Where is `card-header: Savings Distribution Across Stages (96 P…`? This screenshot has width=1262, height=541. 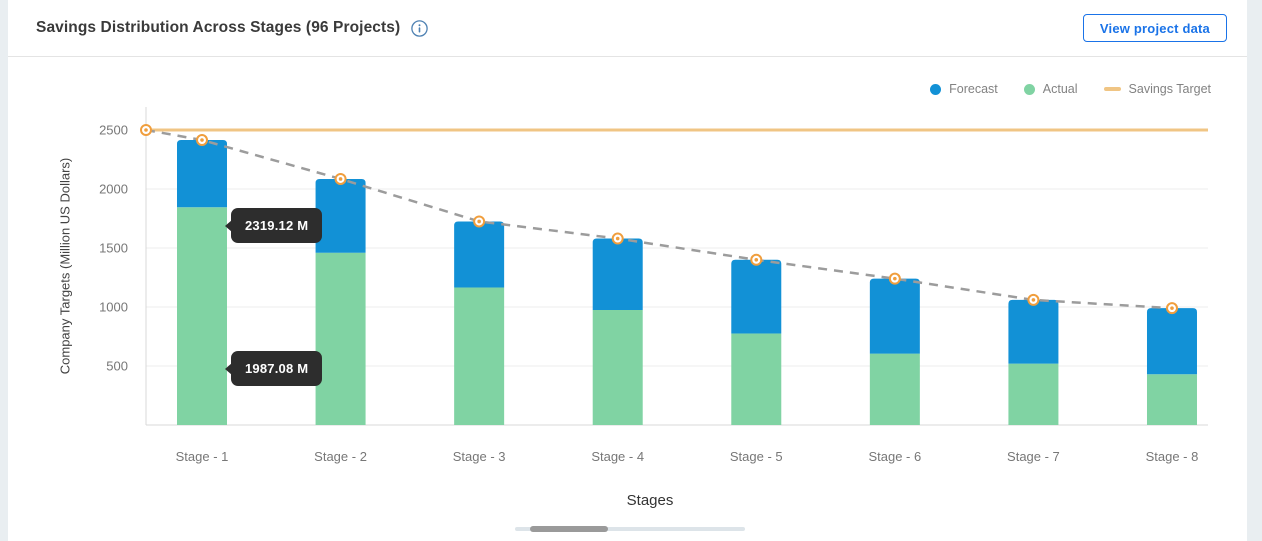
card-header: Savings Distribution Across Stages (96 P… is located at coordinates (627, 28).